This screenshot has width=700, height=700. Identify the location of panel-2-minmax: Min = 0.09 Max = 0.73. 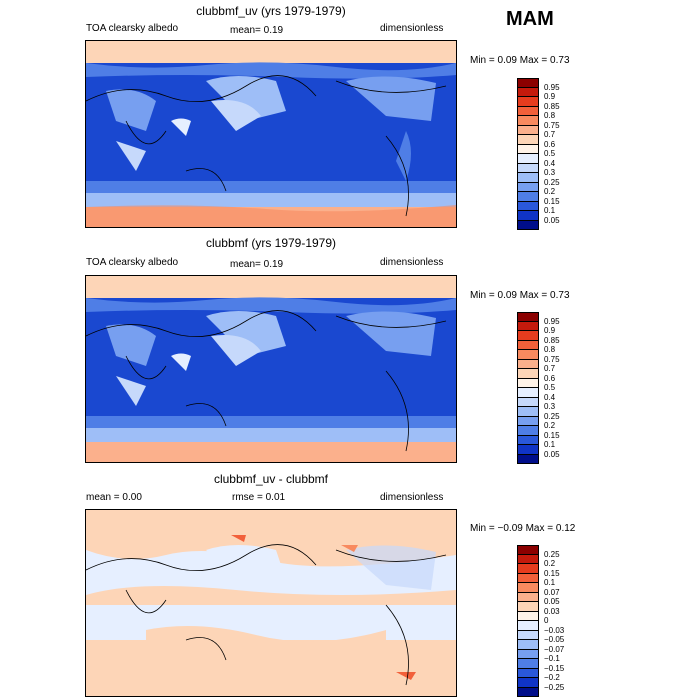
(520, 295).